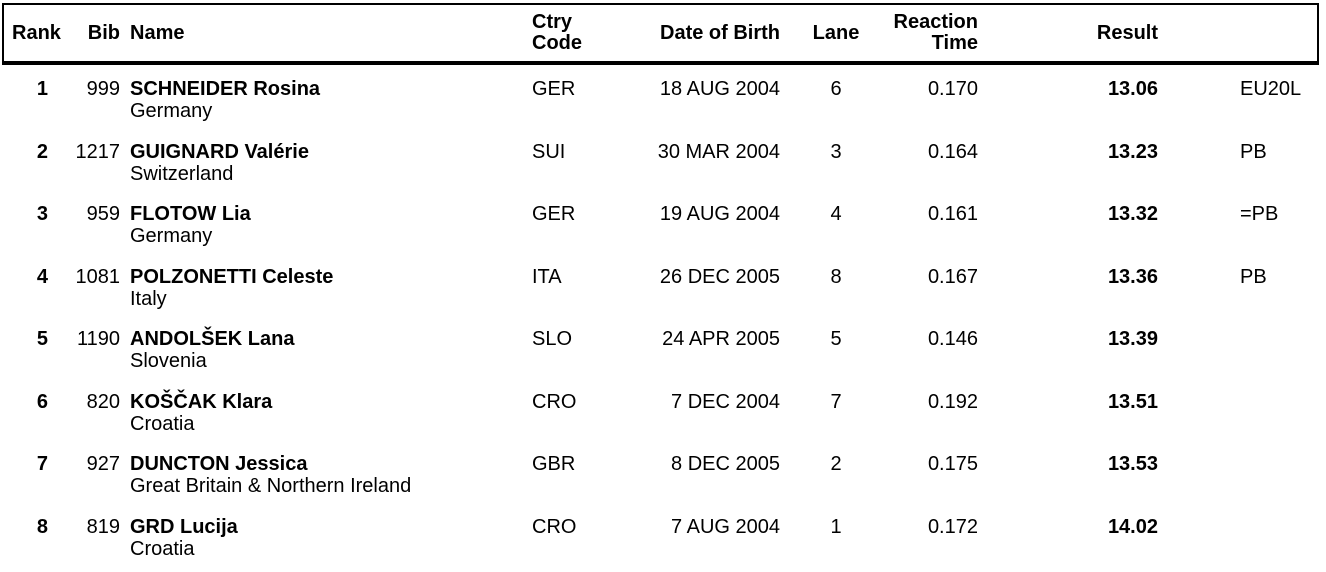  I want to click on header-result: Result, so click(1127, 32).